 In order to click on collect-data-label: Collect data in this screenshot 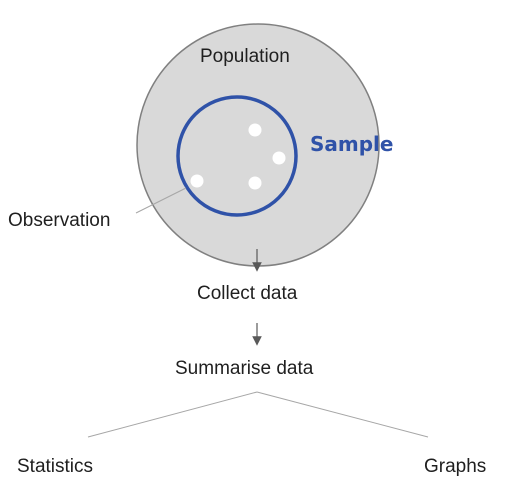, I will do `click(247, 293)`.